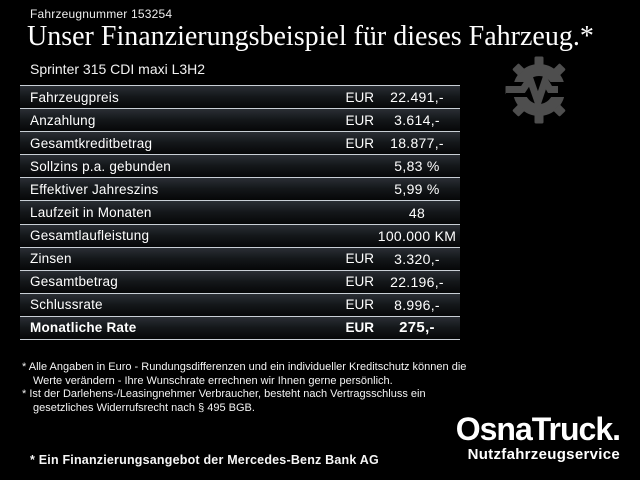 This screenshot has width=640, height=480. What do you see at coordinates (541, 92) in the screenshot?
I see `gear-m-icon` at bounding box center [541, 92].